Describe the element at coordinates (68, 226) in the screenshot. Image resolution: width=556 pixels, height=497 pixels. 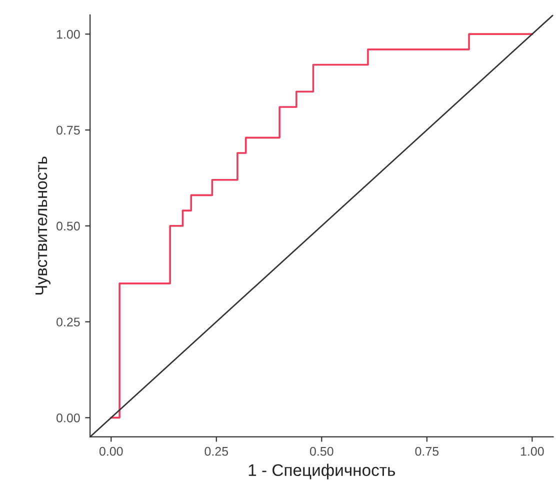
I see `y-tick-label: 0.50` at that location.